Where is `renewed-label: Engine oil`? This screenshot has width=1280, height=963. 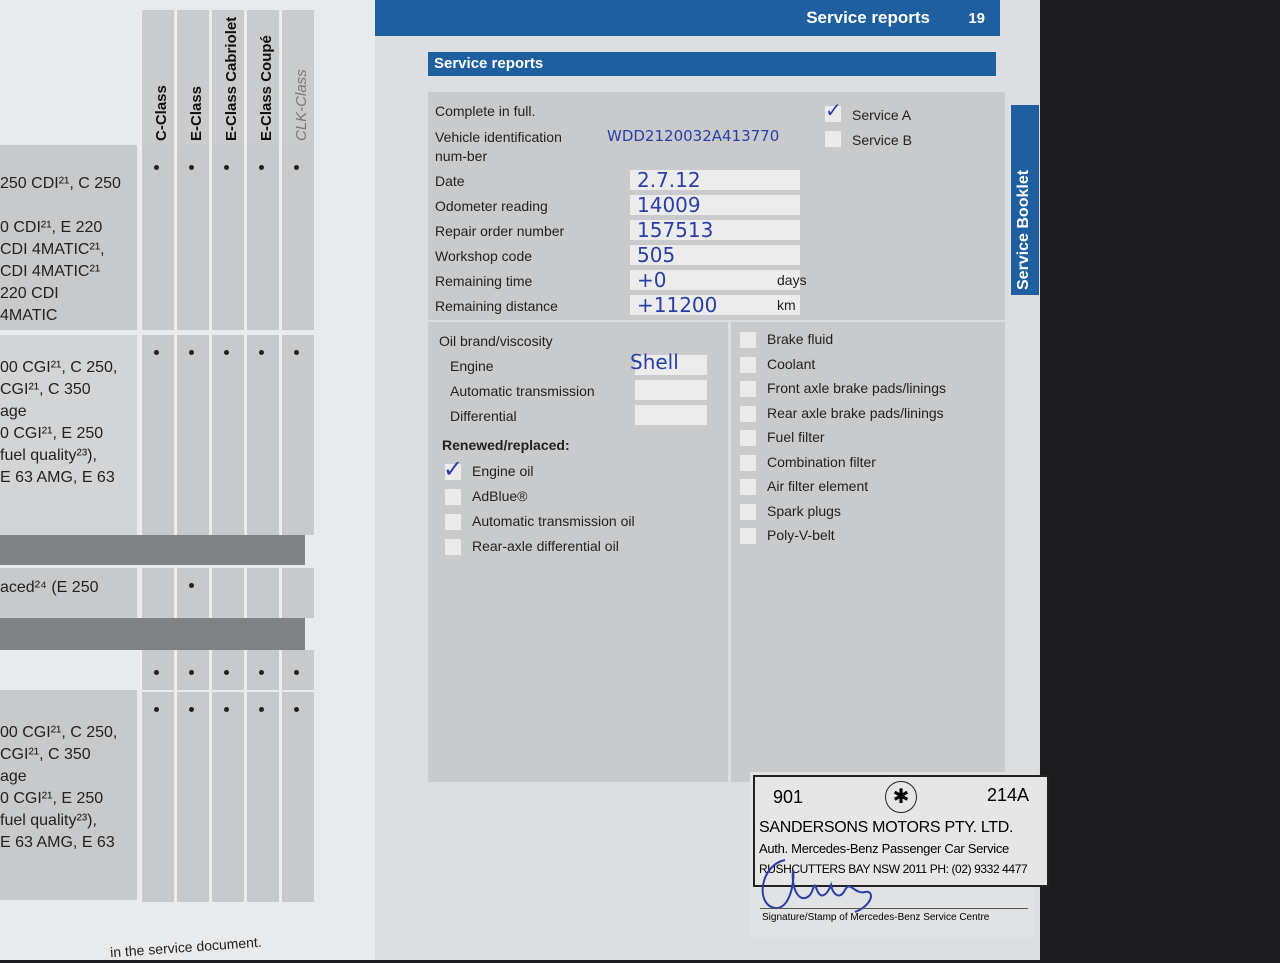
renewed-label: Engine oil is located at coordinates (503, 471).